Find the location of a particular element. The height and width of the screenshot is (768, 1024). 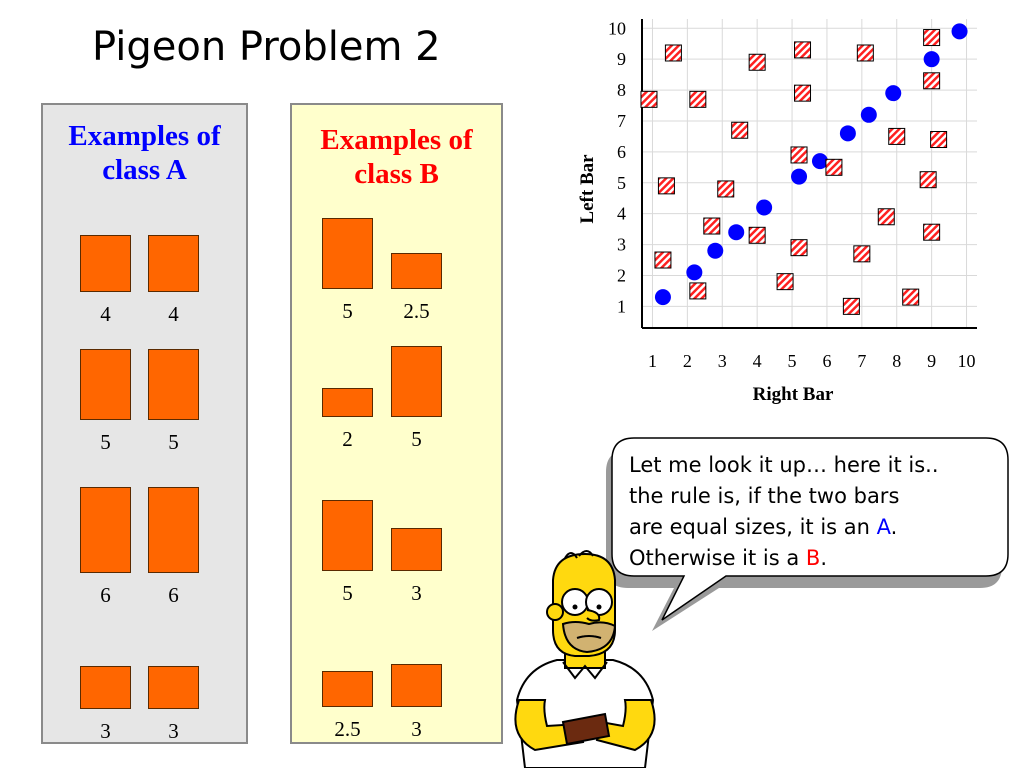

class-b-example-1-left-bar is located at coordinates (347, 253).